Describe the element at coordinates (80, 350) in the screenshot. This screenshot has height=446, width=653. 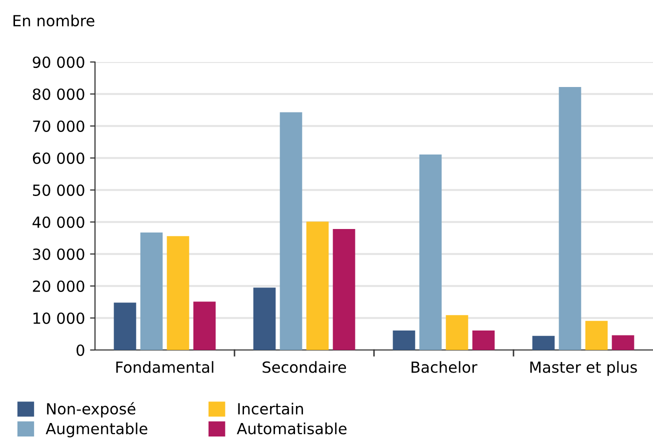
I see `y-tick-label: 0` at that location.